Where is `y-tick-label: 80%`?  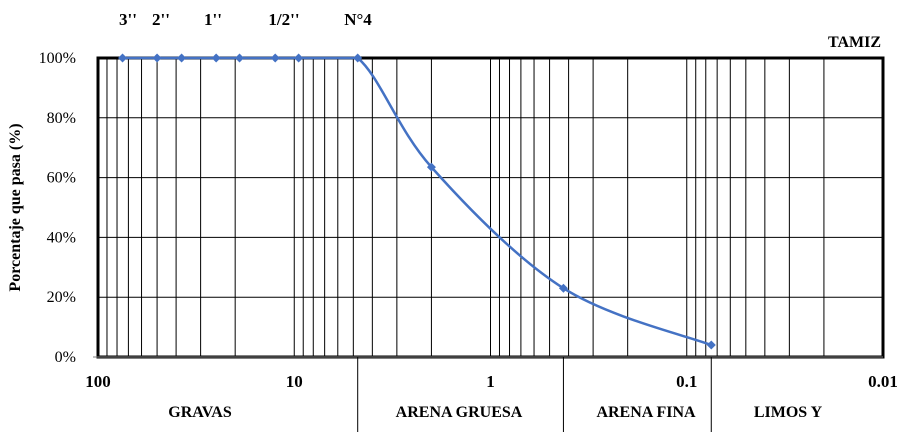 y-tick-label: 80% is located at coordinates (61, 118).